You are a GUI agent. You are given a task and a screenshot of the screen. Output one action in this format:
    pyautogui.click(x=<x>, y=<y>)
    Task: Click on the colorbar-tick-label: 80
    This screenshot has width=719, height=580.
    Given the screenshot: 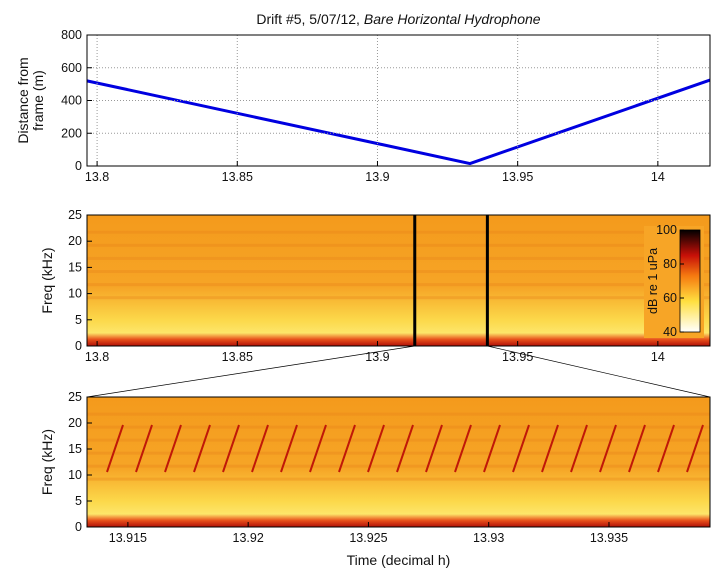 What is the action you would take?
    pyautogui.click(x=670, y=264)
    